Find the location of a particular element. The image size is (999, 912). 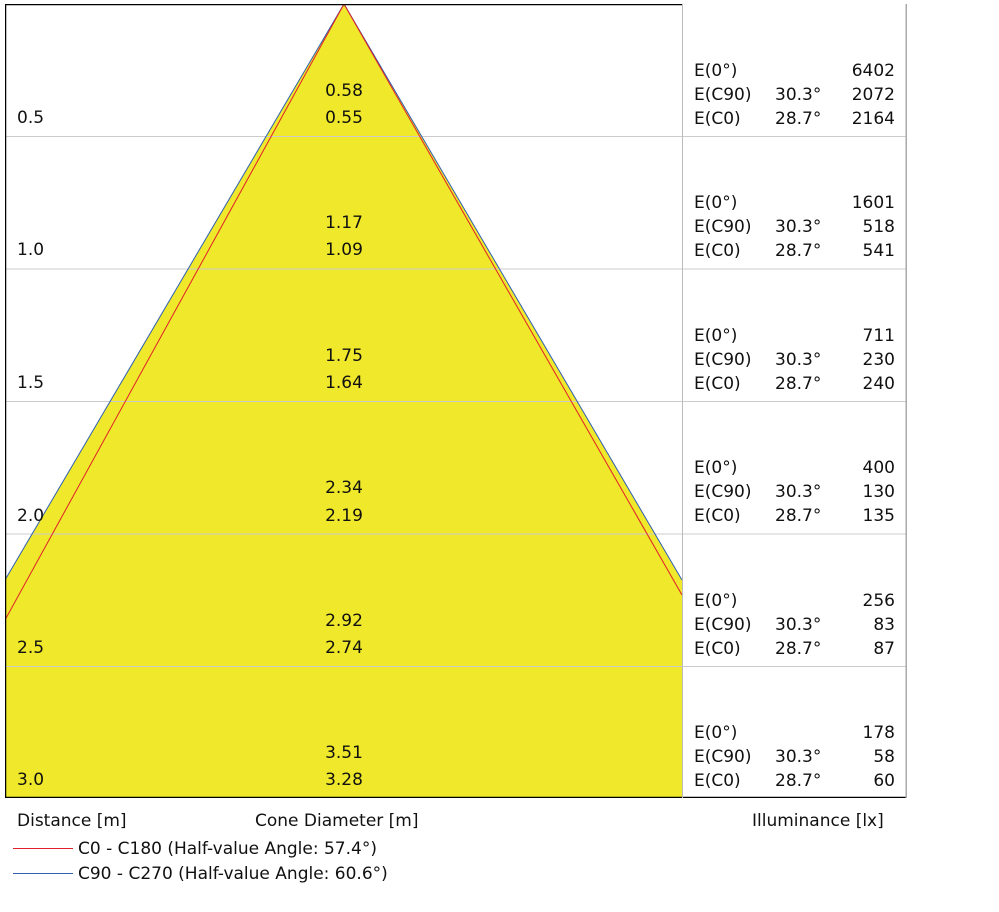

e0-value: 256 is located at coordinates (878, 601).